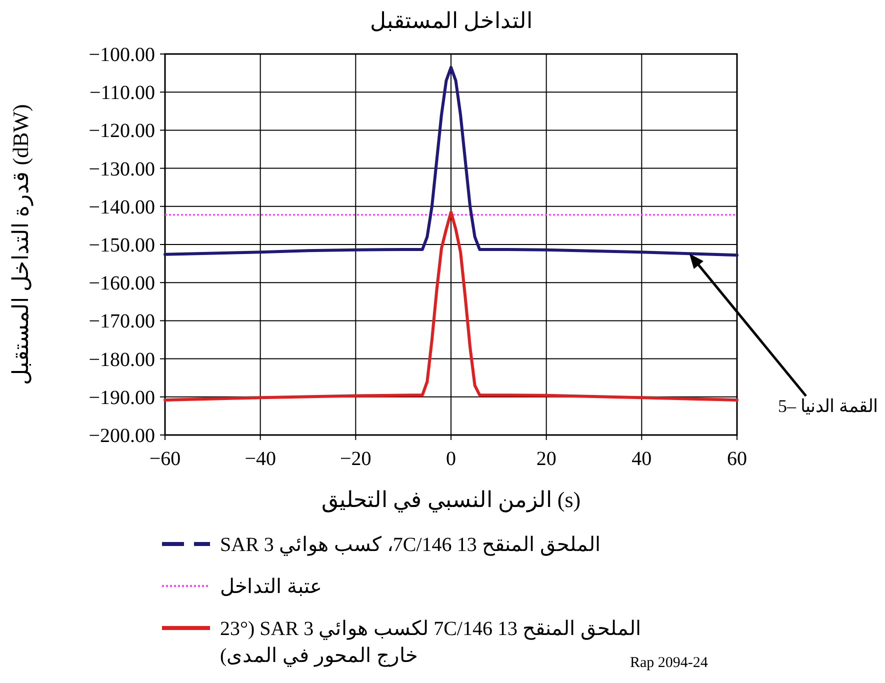 This screenshot has height=683, width=885. What do you see at coordinates (737, 459) in the screenshot?
I see `x-tick-label: 60` at bounding box center [737, 459].